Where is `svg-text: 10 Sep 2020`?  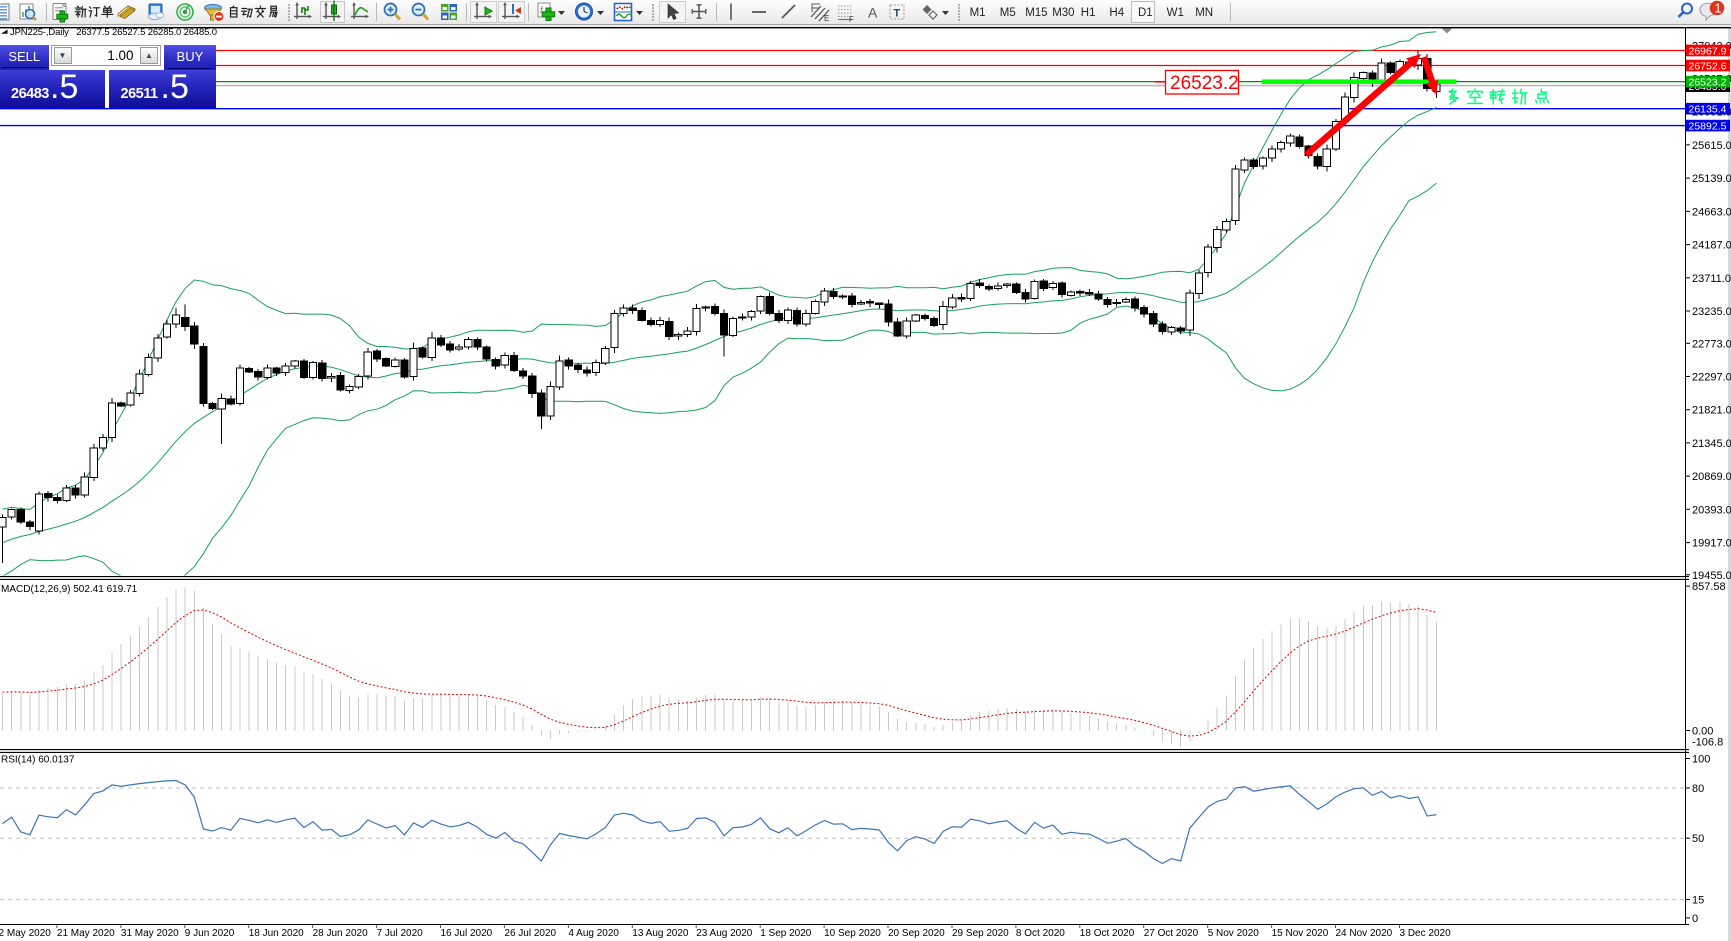 svg-text: 10 Sep 2020 is located at coordinates (852, 933).